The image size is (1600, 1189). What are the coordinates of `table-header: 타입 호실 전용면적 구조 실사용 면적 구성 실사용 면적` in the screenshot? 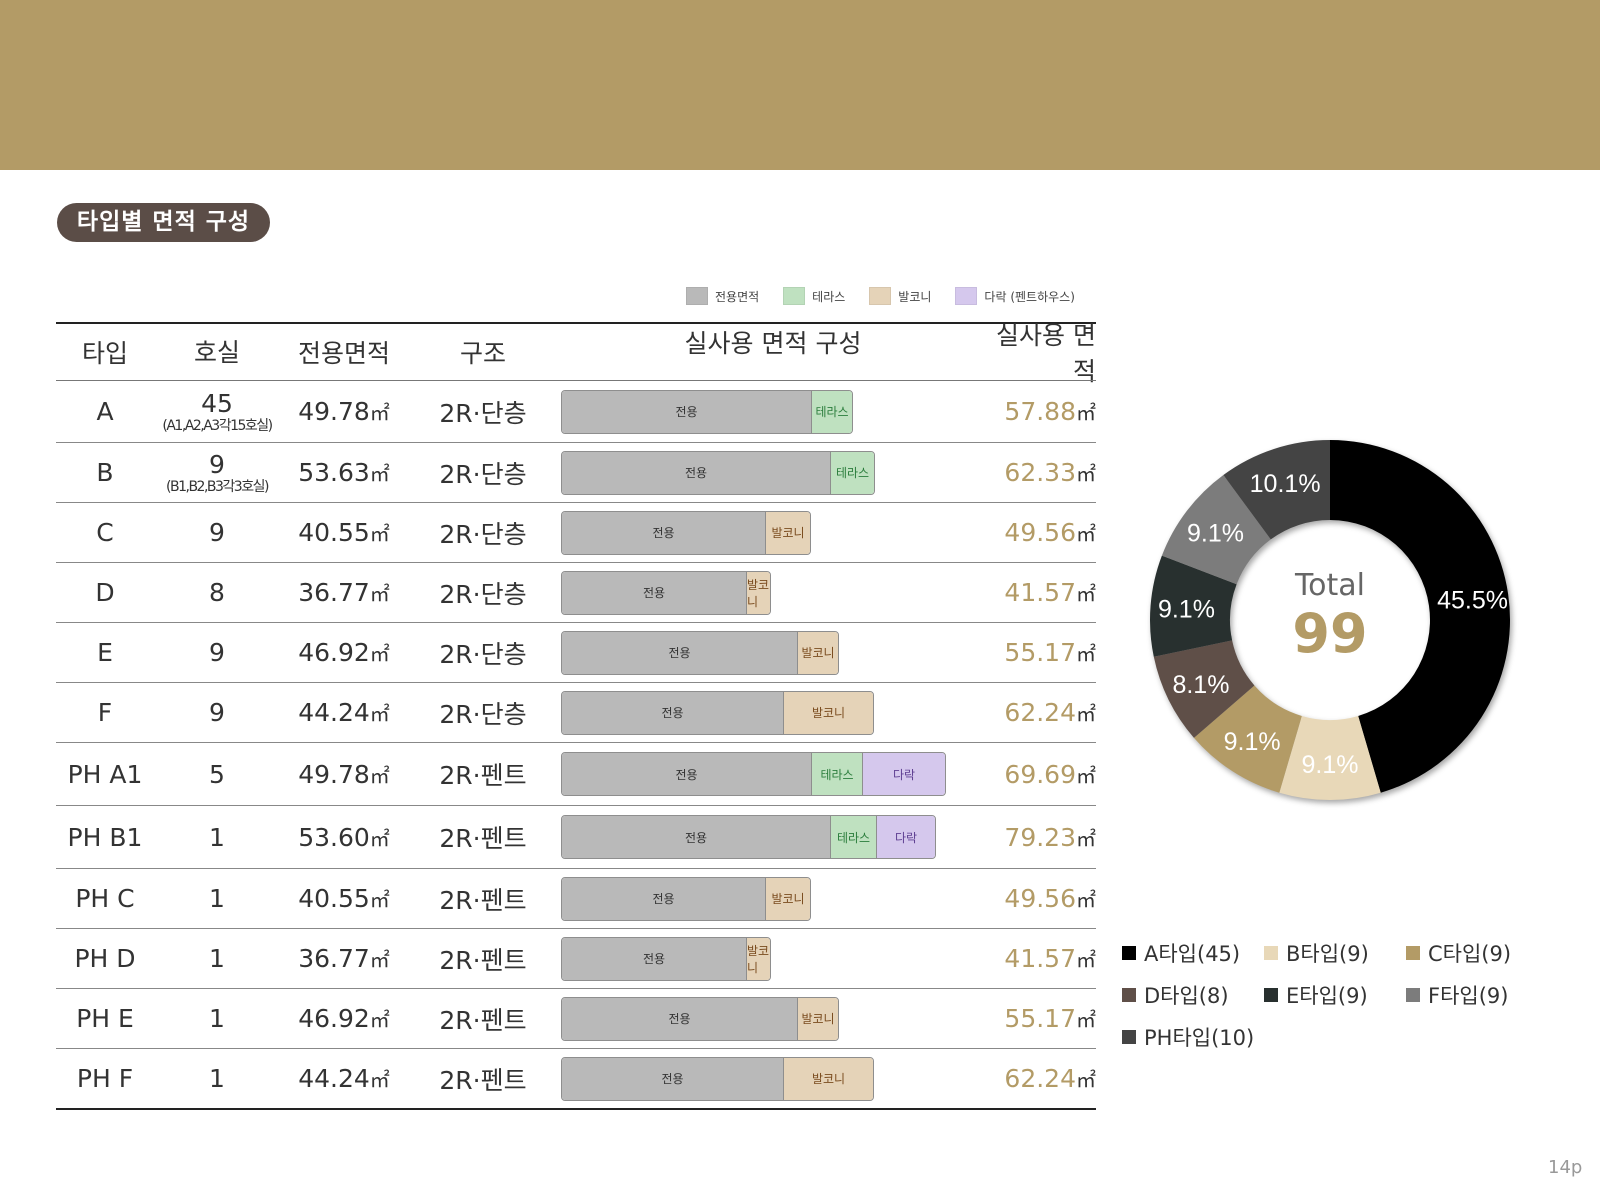 It's located at (576, 353).